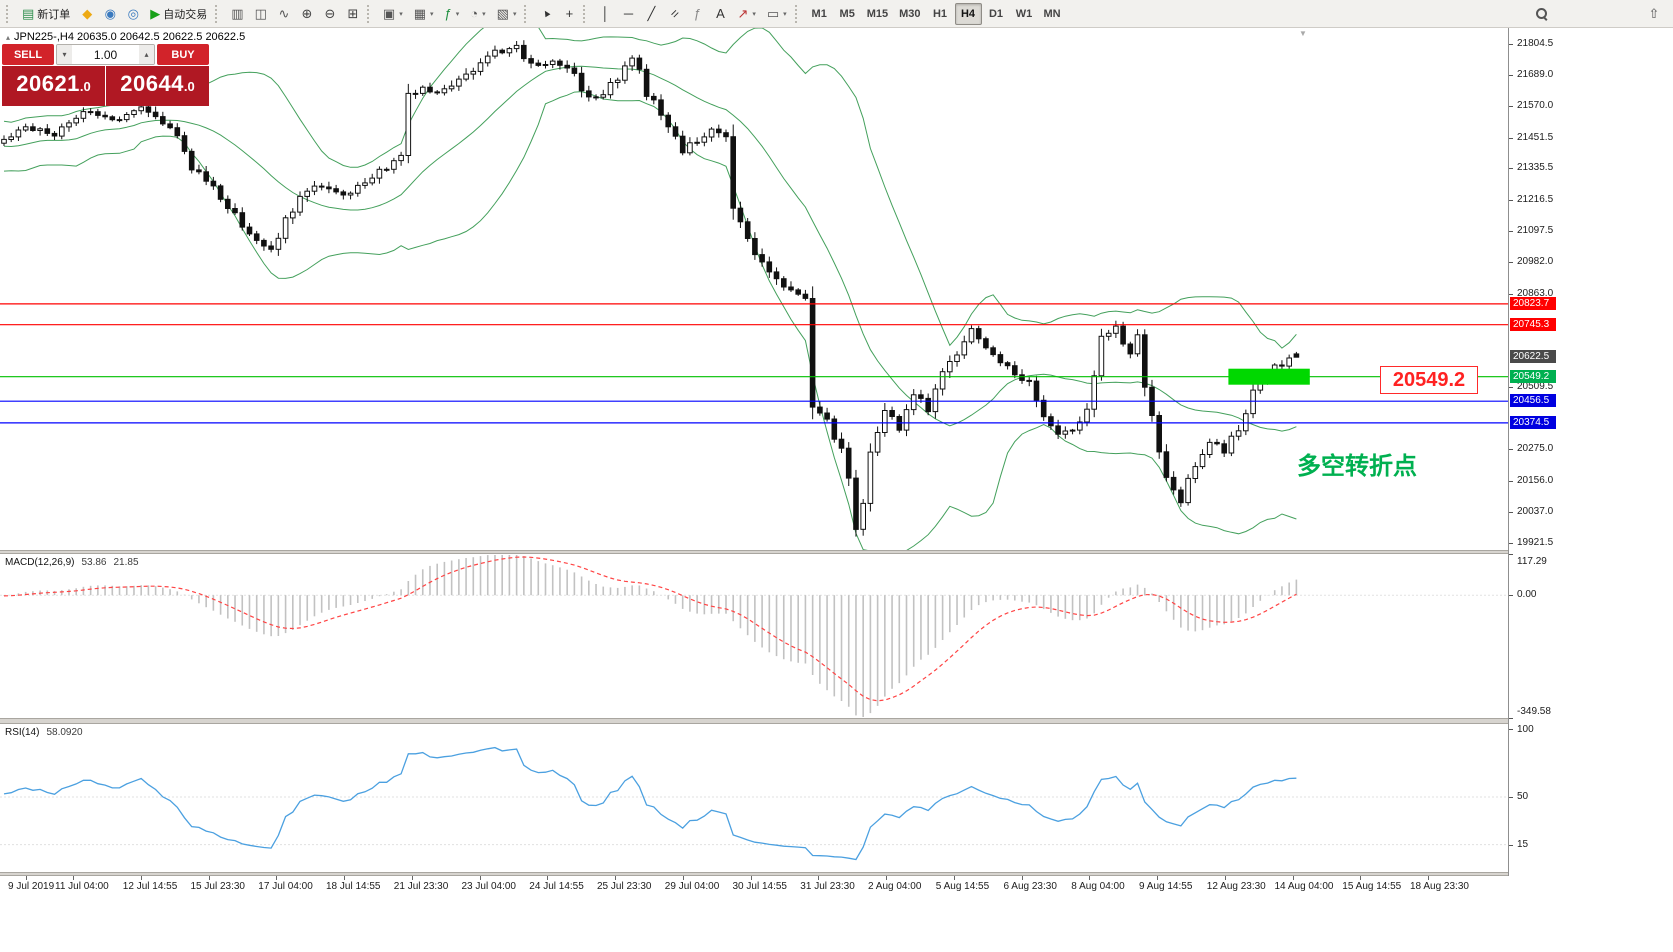 This screenshot has width=1673, height=952. What do you see at coordinates (605, 14) in the screenshot?
I see `vertical-line-button: │` at bounding box center [605, 14].